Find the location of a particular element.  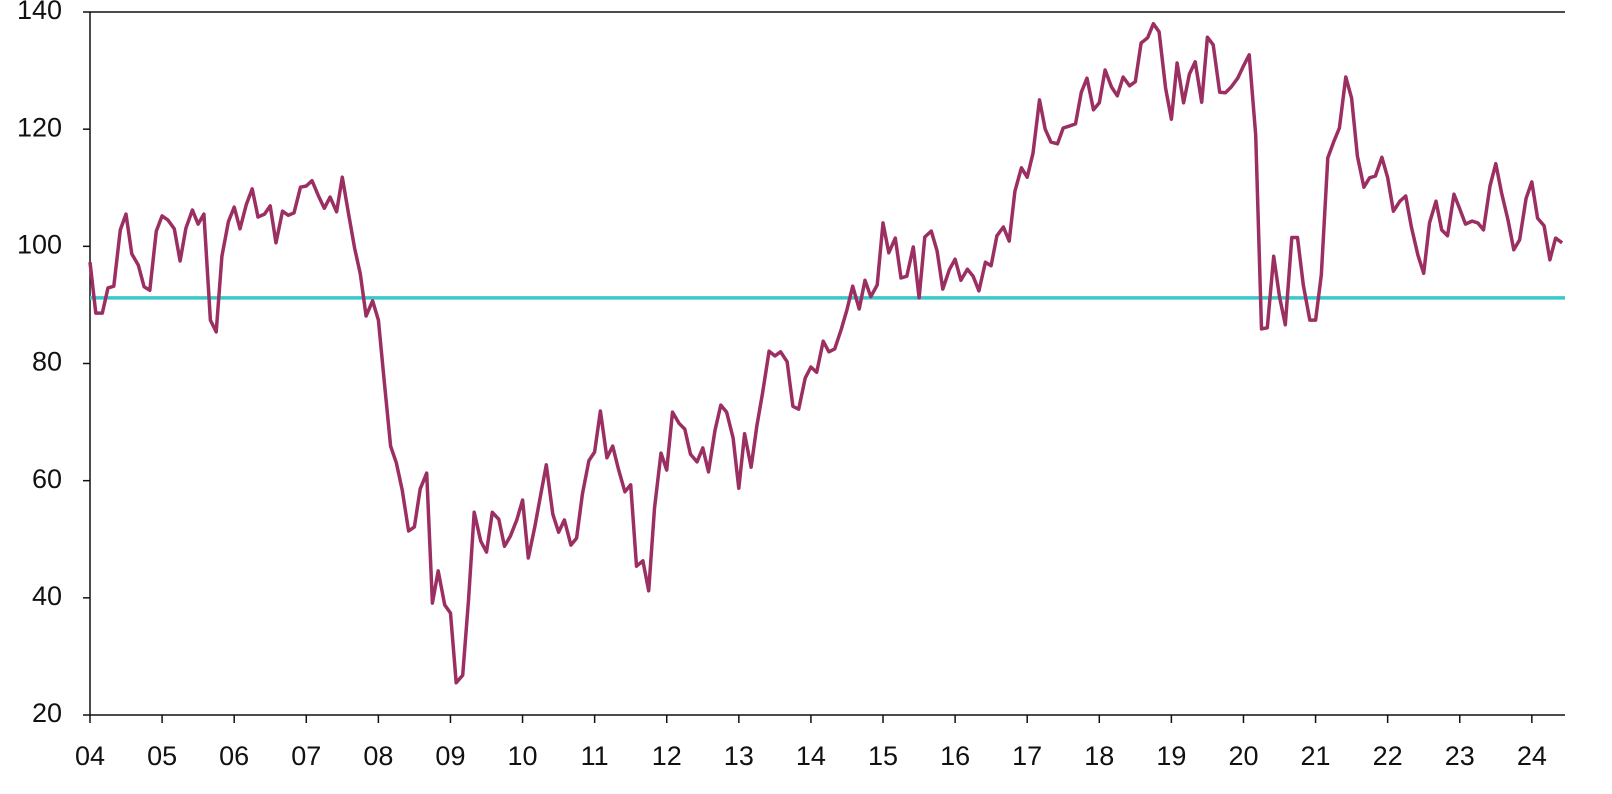

x-tick-label: 23 is located at coordinates (1460, 756).